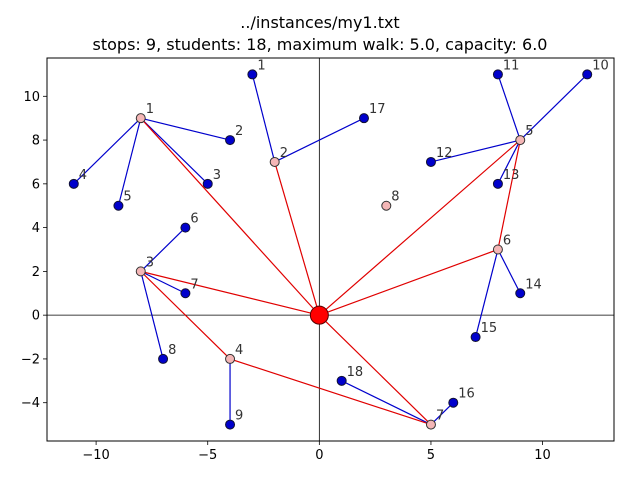 The image size is (640, 480). I want to click on y-axis-ticks: −4 −2 0 2 4 6 8 10, so click(34, 250).